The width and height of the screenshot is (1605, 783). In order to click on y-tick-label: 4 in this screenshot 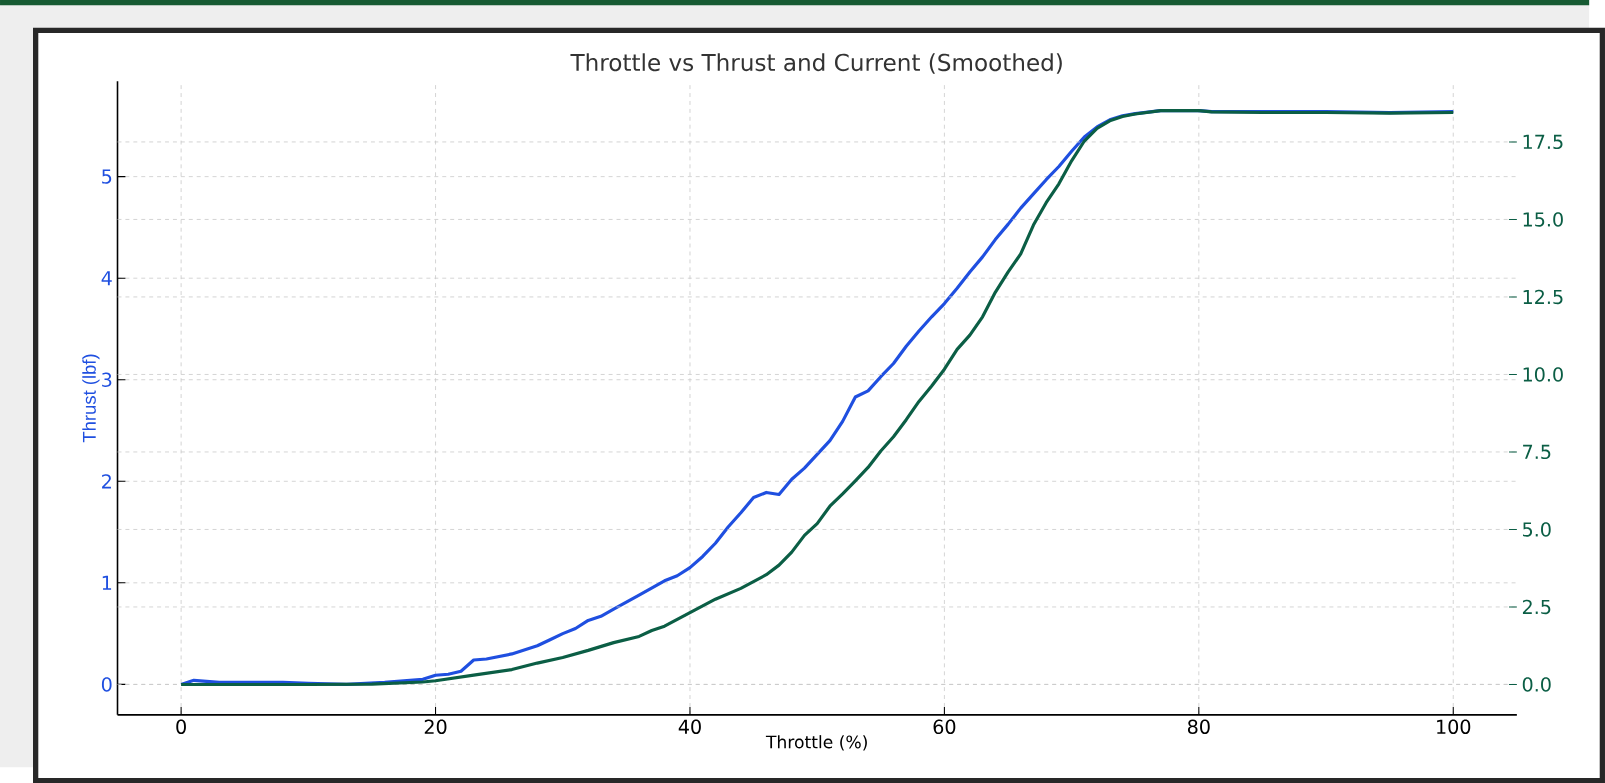, I will do `click(106, 278)`.